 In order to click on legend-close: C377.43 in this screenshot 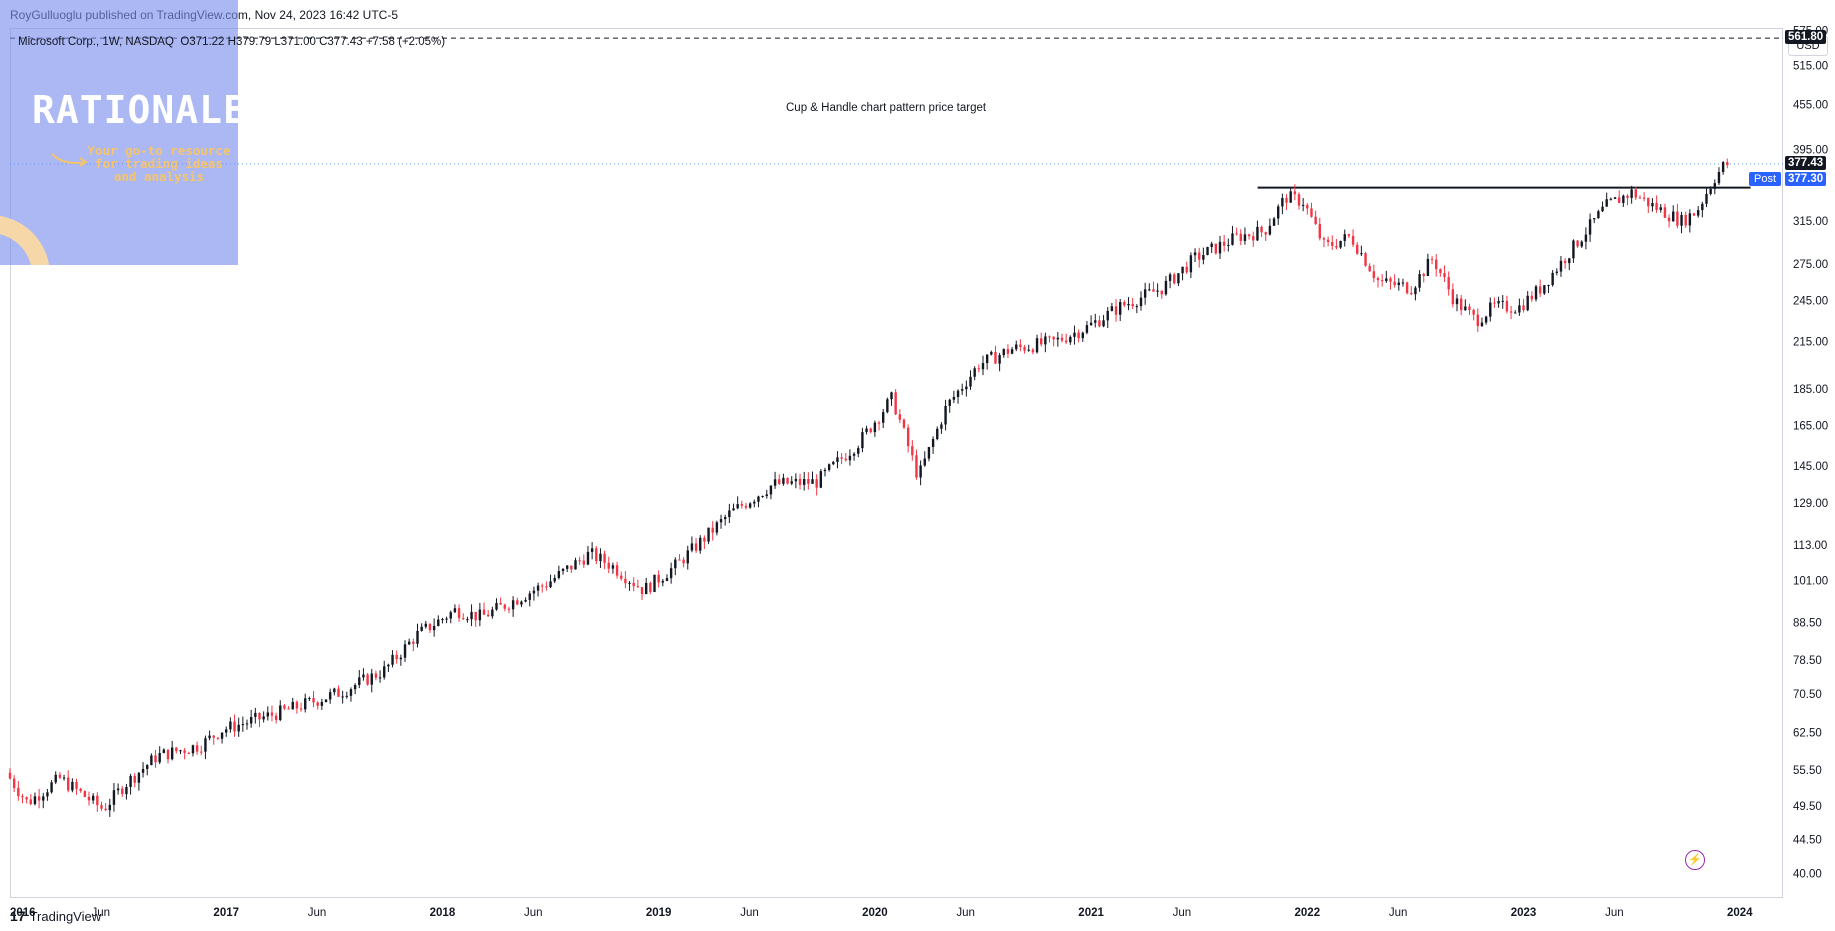, I will do `click(341, 42)`.